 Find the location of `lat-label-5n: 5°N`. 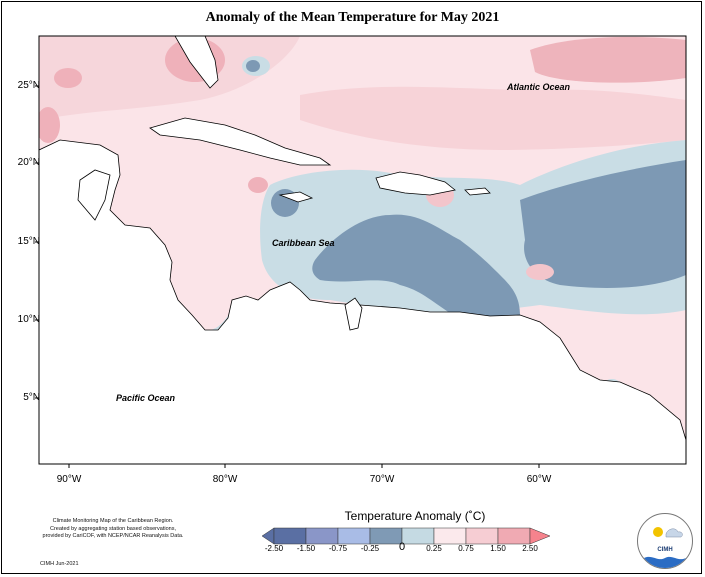

lat-label-5n: 5°N is located at coordinates (31, 397).